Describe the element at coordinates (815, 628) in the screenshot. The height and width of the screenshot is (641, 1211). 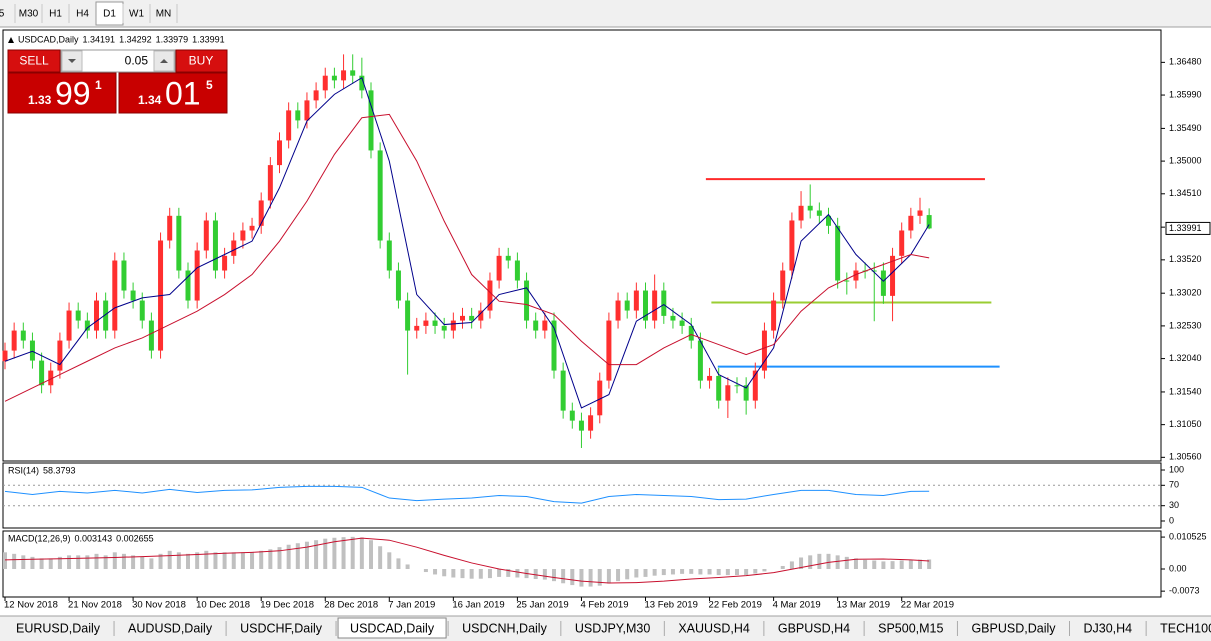
I see `tab: GBPUSD,H4` at that location.